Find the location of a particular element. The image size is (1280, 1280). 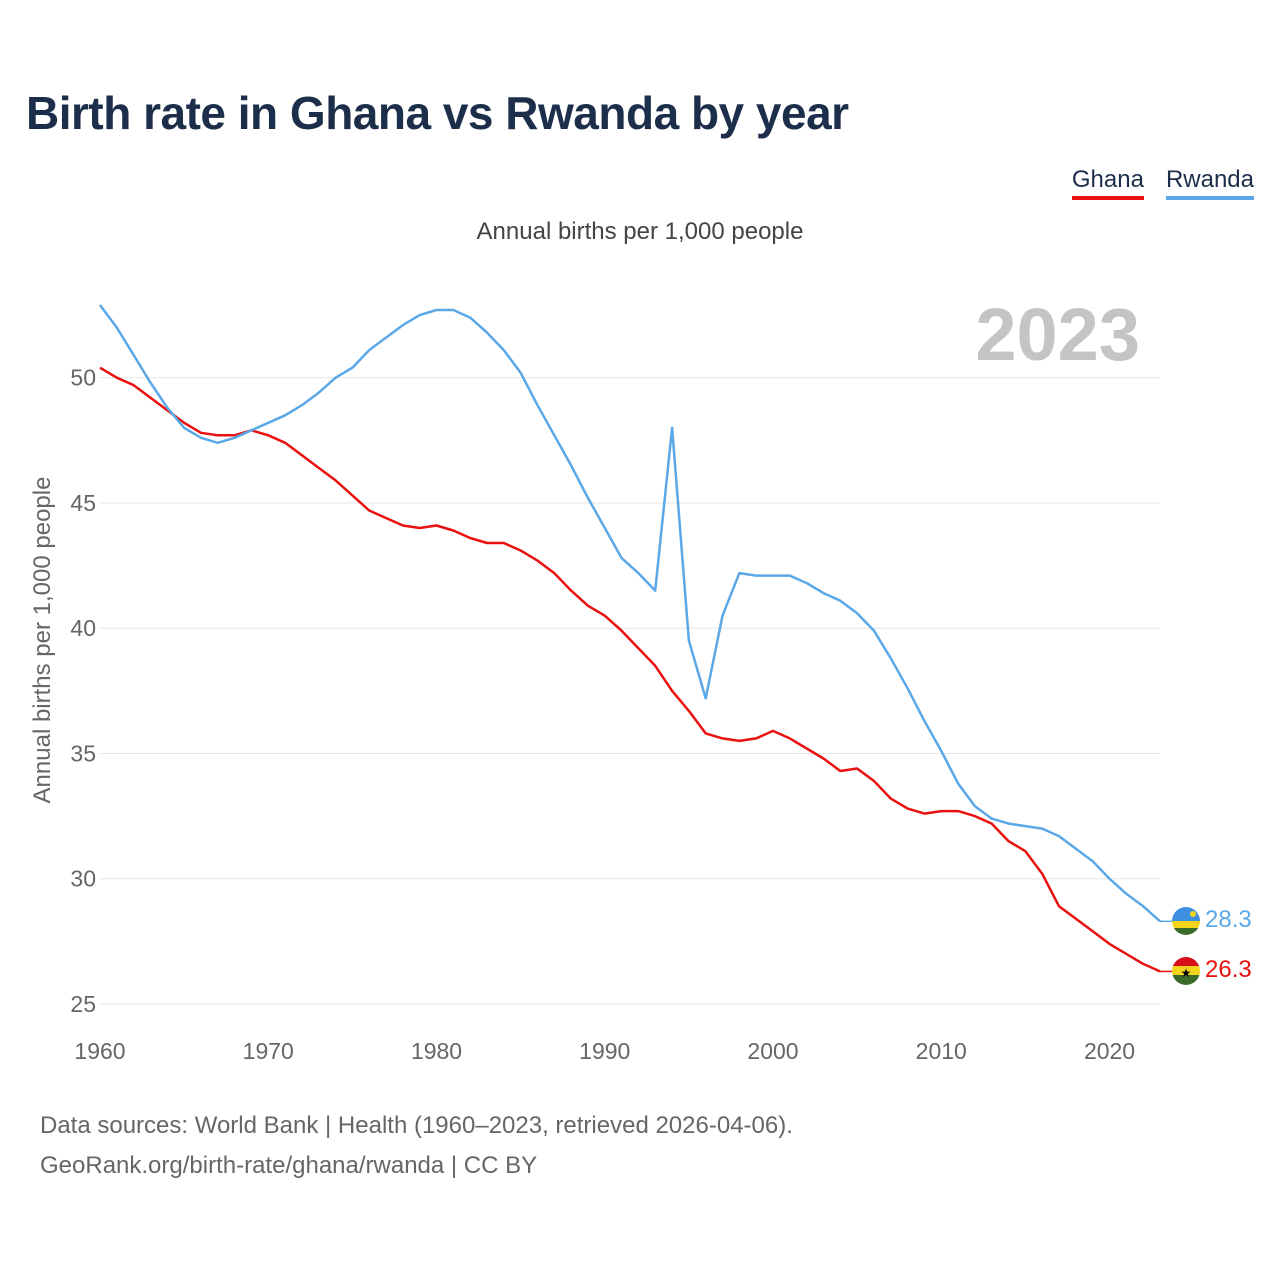

legend-item-rwanda: Rwanda is located at coordinates (1209, 183).